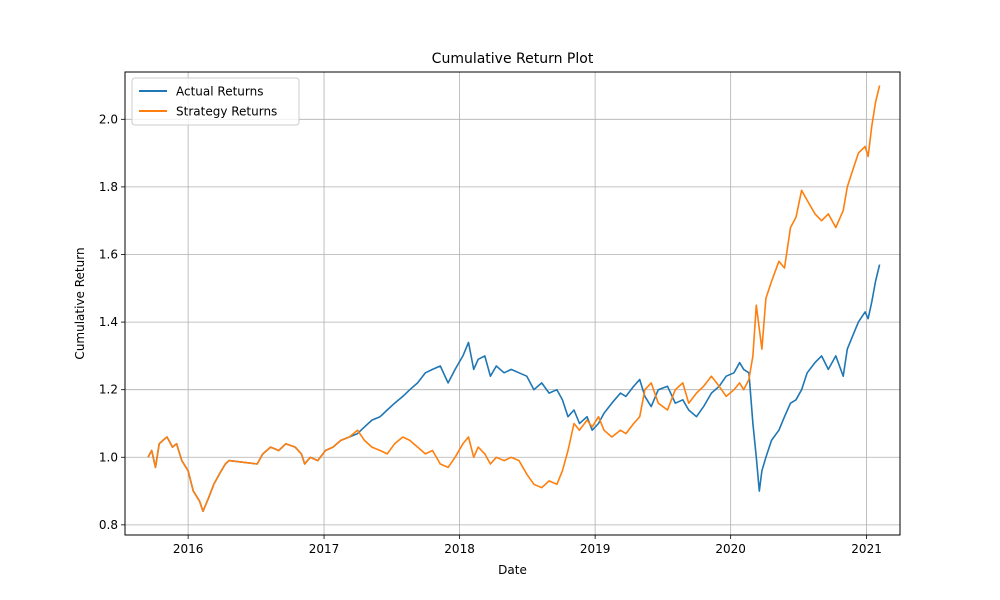 This screenshot has width=1000, height=600. I want to click on y-tick-label: 0.8, so click(108, 525).